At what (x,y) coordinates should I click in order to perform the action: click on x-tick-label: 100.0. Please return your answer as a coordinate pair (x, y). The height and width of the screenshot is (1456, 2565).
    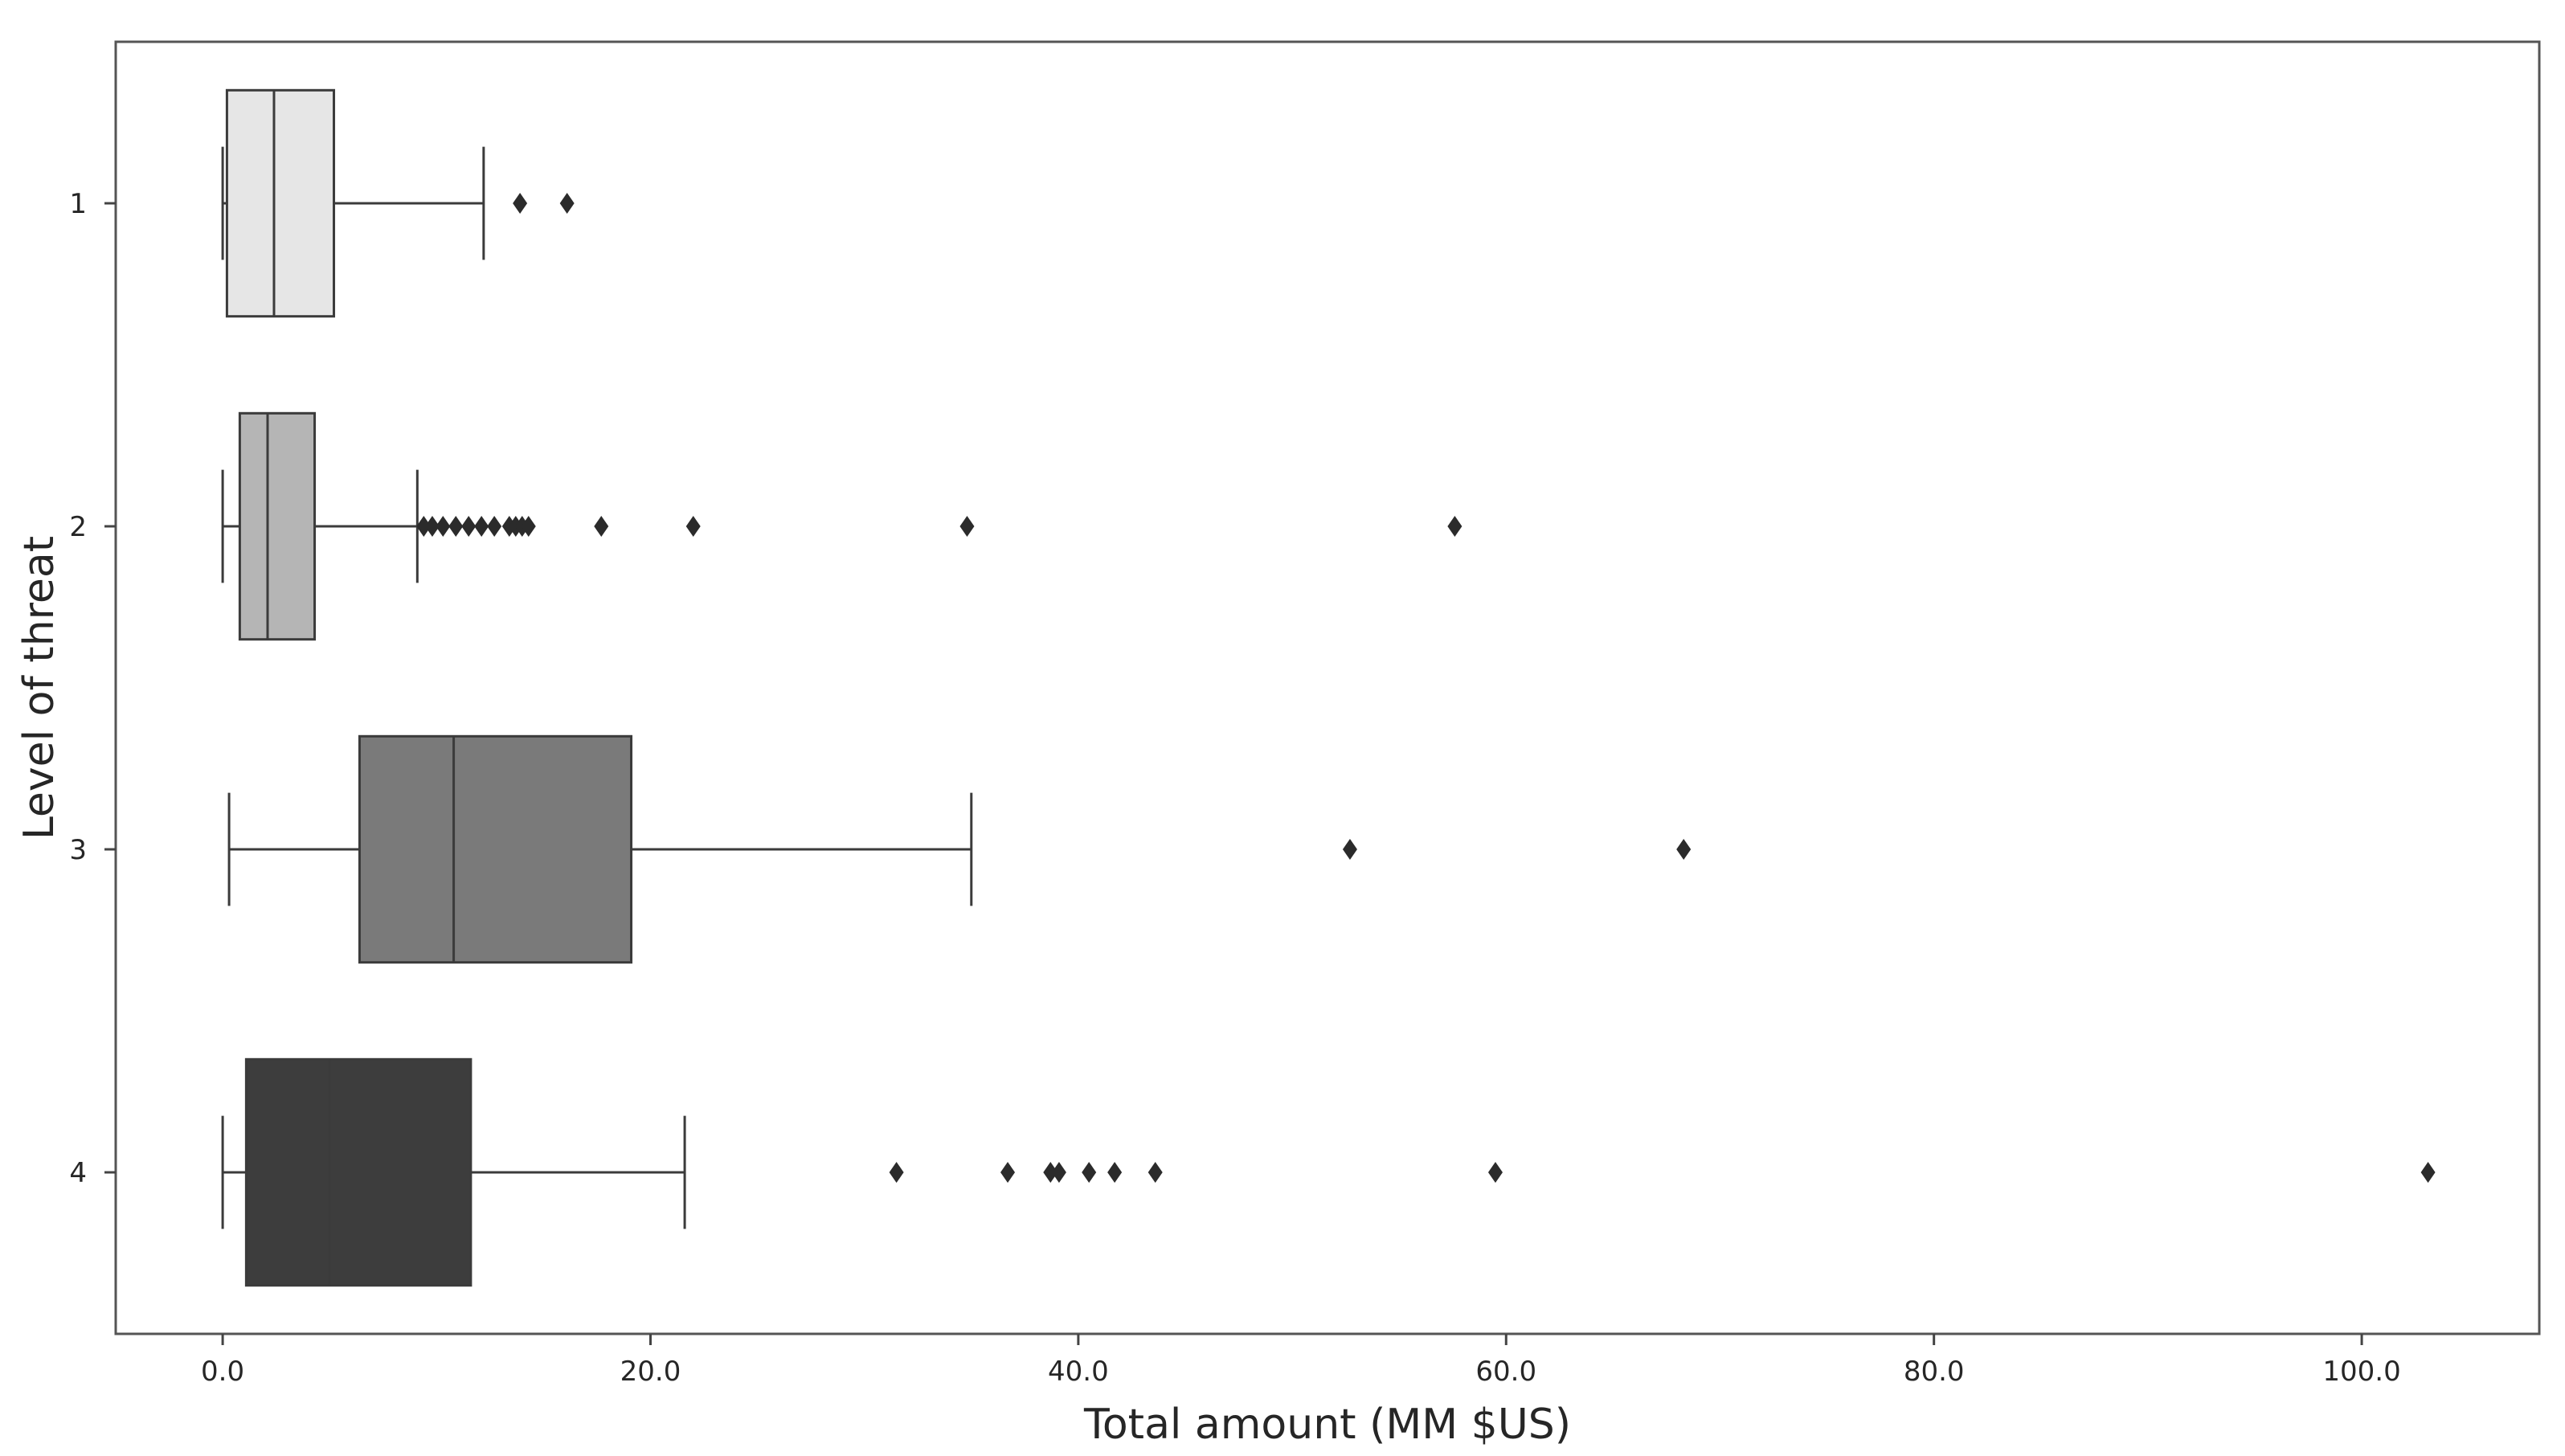
    Looking at the image, I should click on (2361, 1372).